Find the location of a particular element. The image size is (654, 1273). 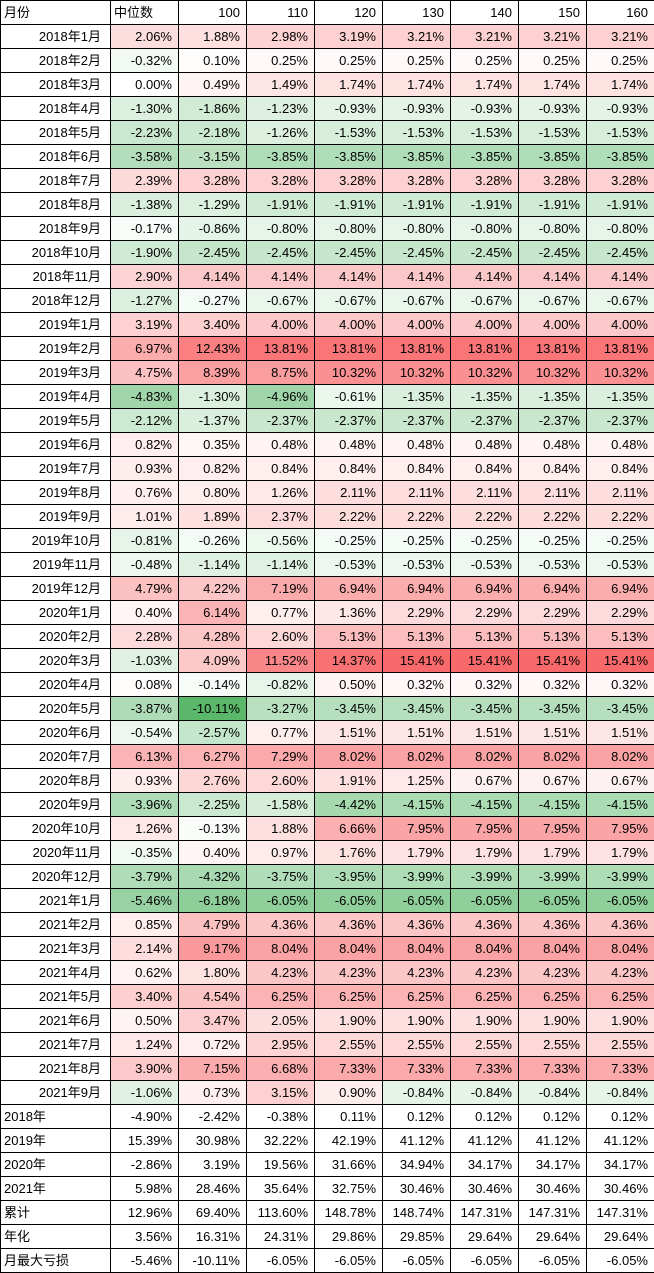

value-cell: 4.00% is located at coordinates (280, 324).